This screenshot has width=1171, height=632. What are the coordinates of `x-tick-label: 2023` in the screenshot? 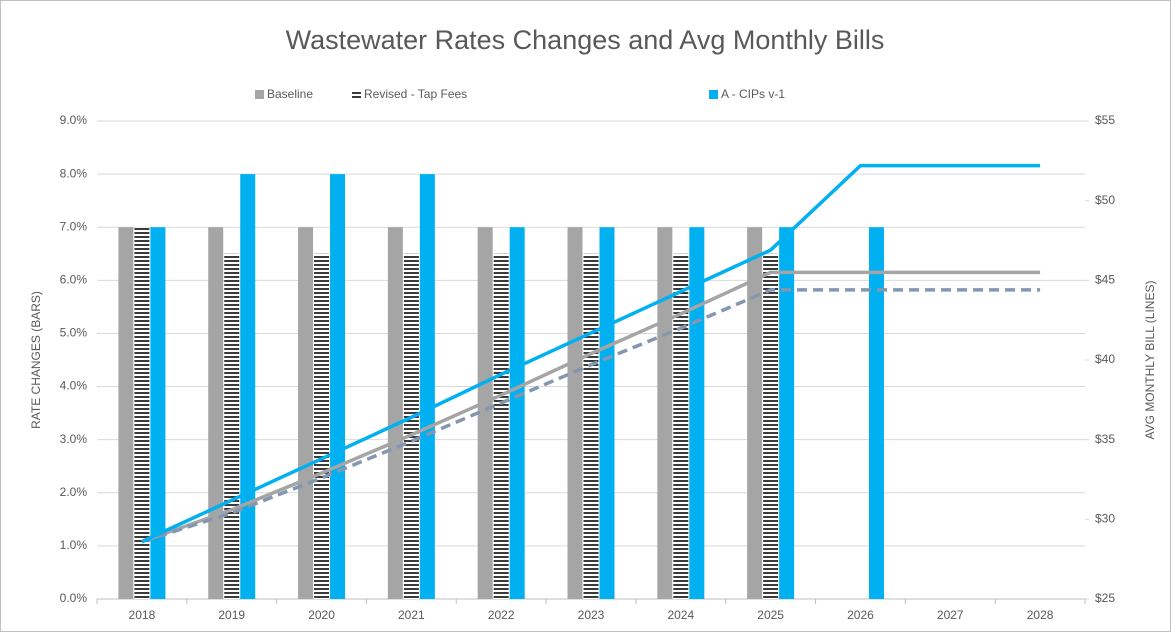 It's located at (591, 615).